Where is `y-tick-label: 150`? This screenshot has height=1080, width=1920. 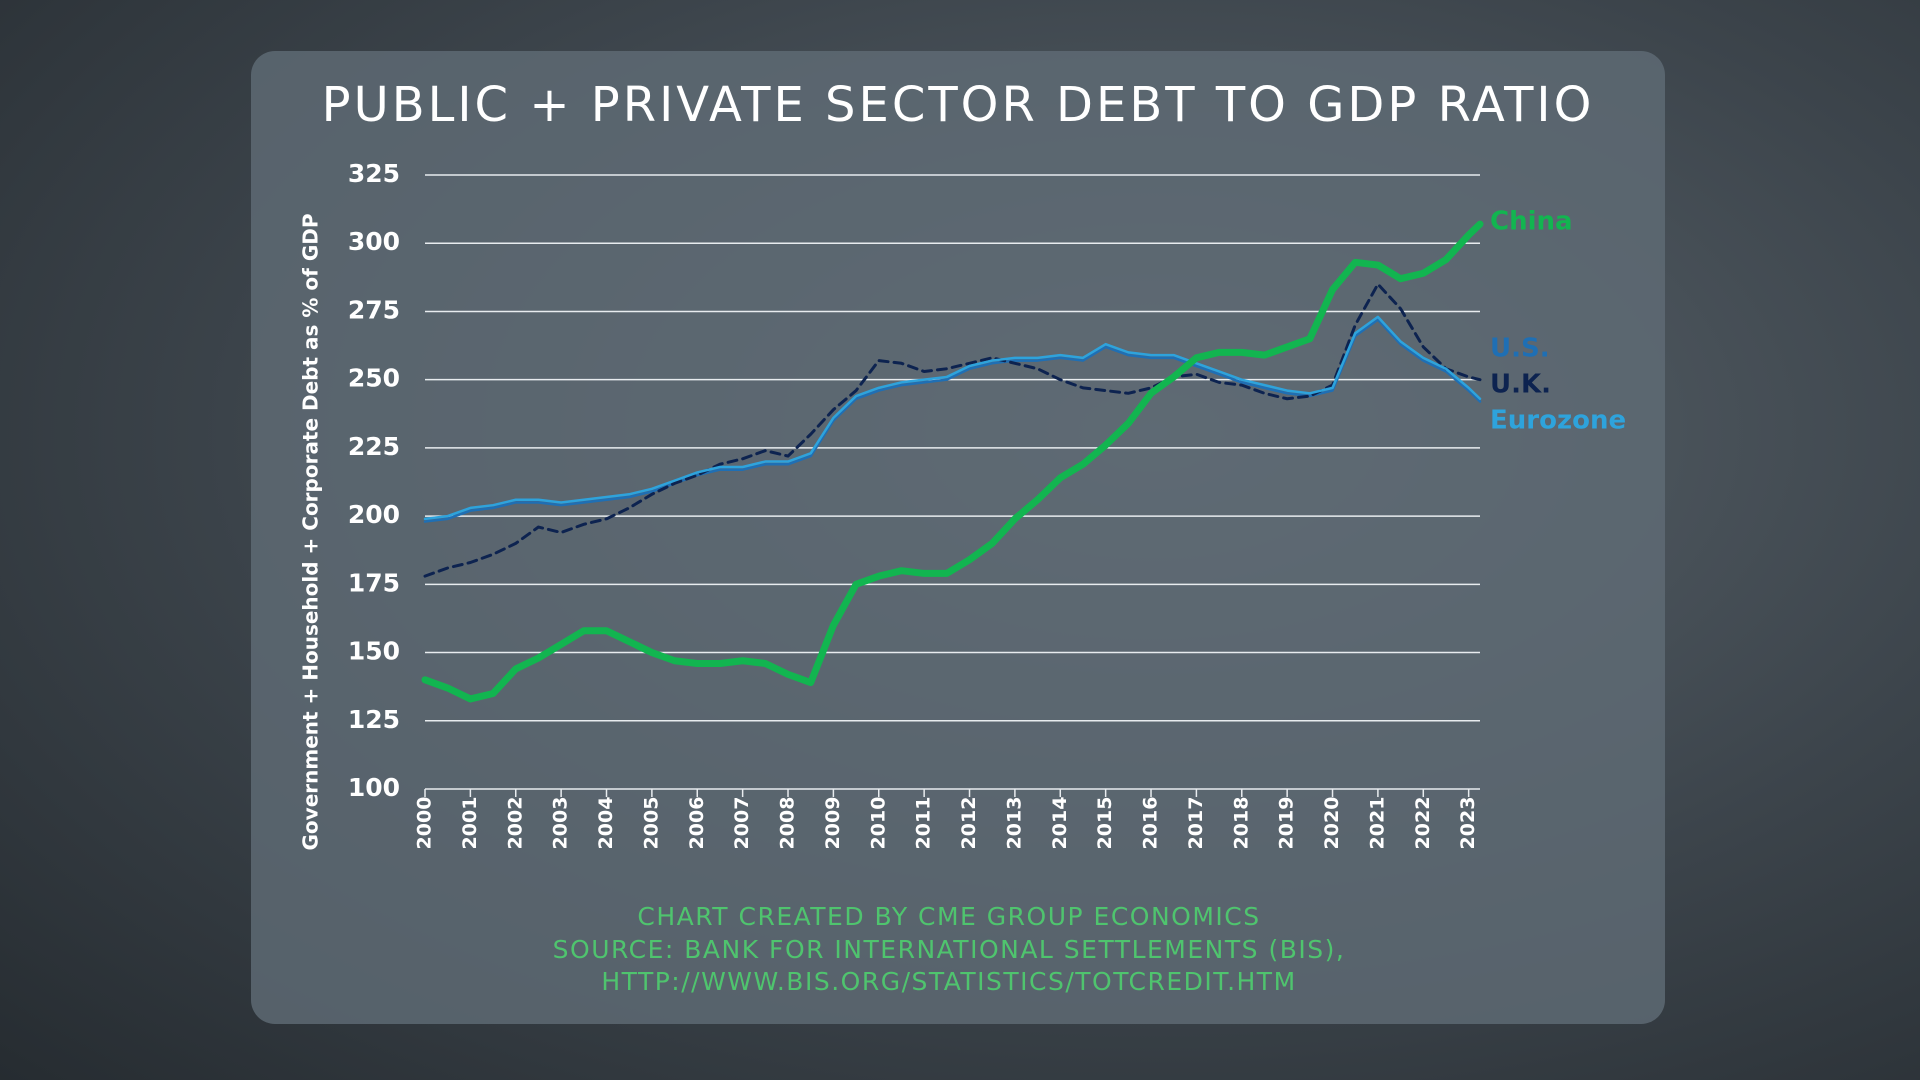
y-tick-label: 150 is located at coordinates (374, 651).